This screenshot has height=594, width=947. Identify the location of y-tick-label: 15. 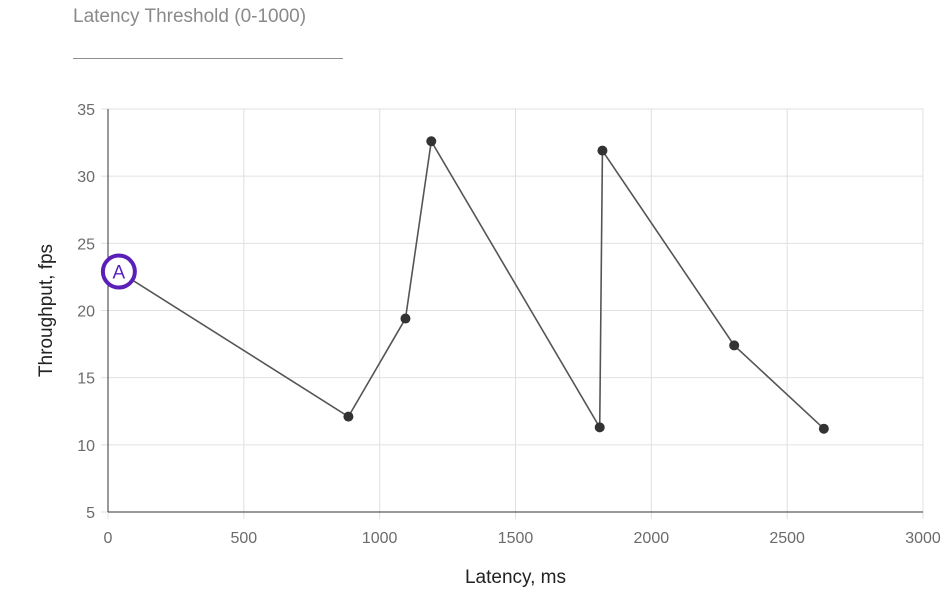
(86, 379).